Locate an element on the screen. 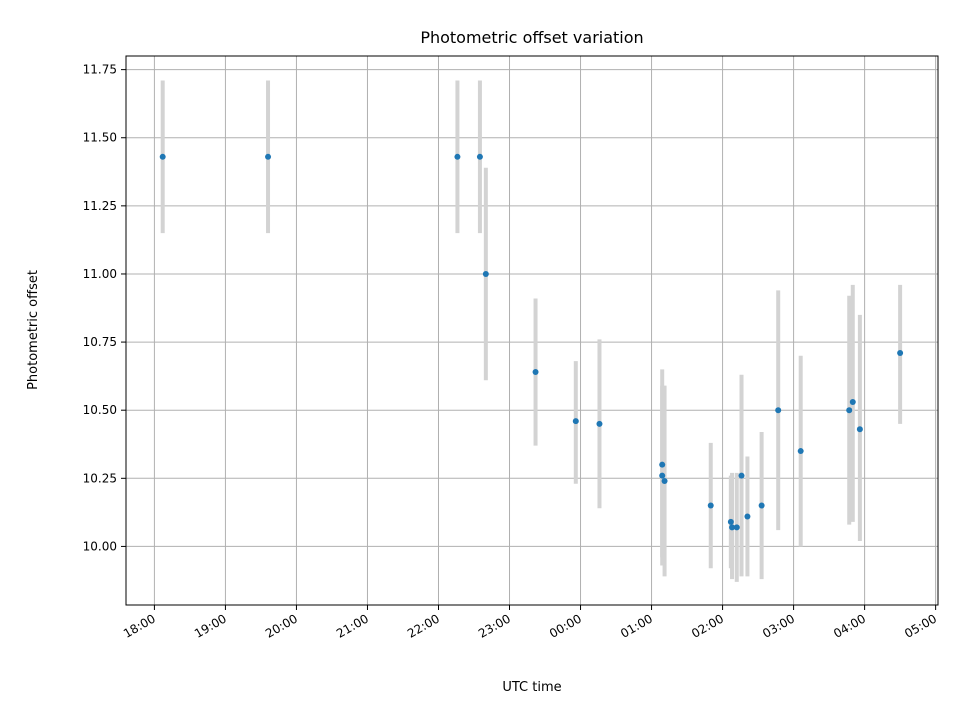 The width and height of the screenshot is (960, 720). y-tick-label: 10.50 is located at coordinates (100, 410).